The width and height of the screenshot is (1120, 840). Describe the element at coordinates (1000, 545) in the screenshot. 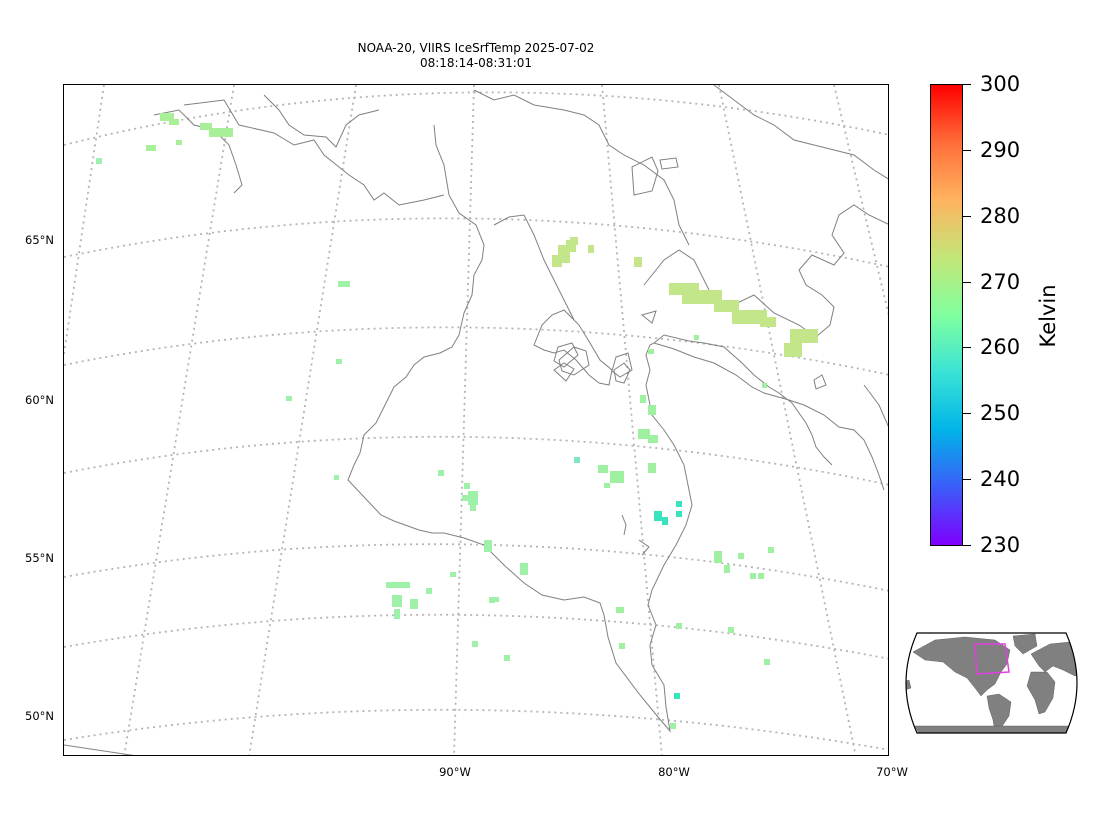

I see `colorbar-tick-label: 230` at that location.